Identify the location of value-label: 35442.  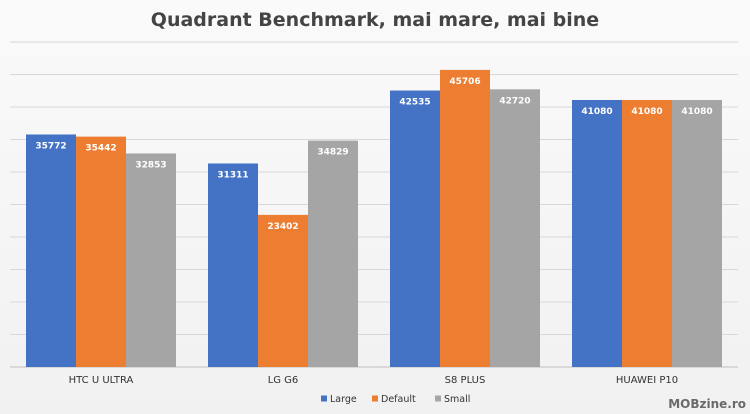
(100, 149).